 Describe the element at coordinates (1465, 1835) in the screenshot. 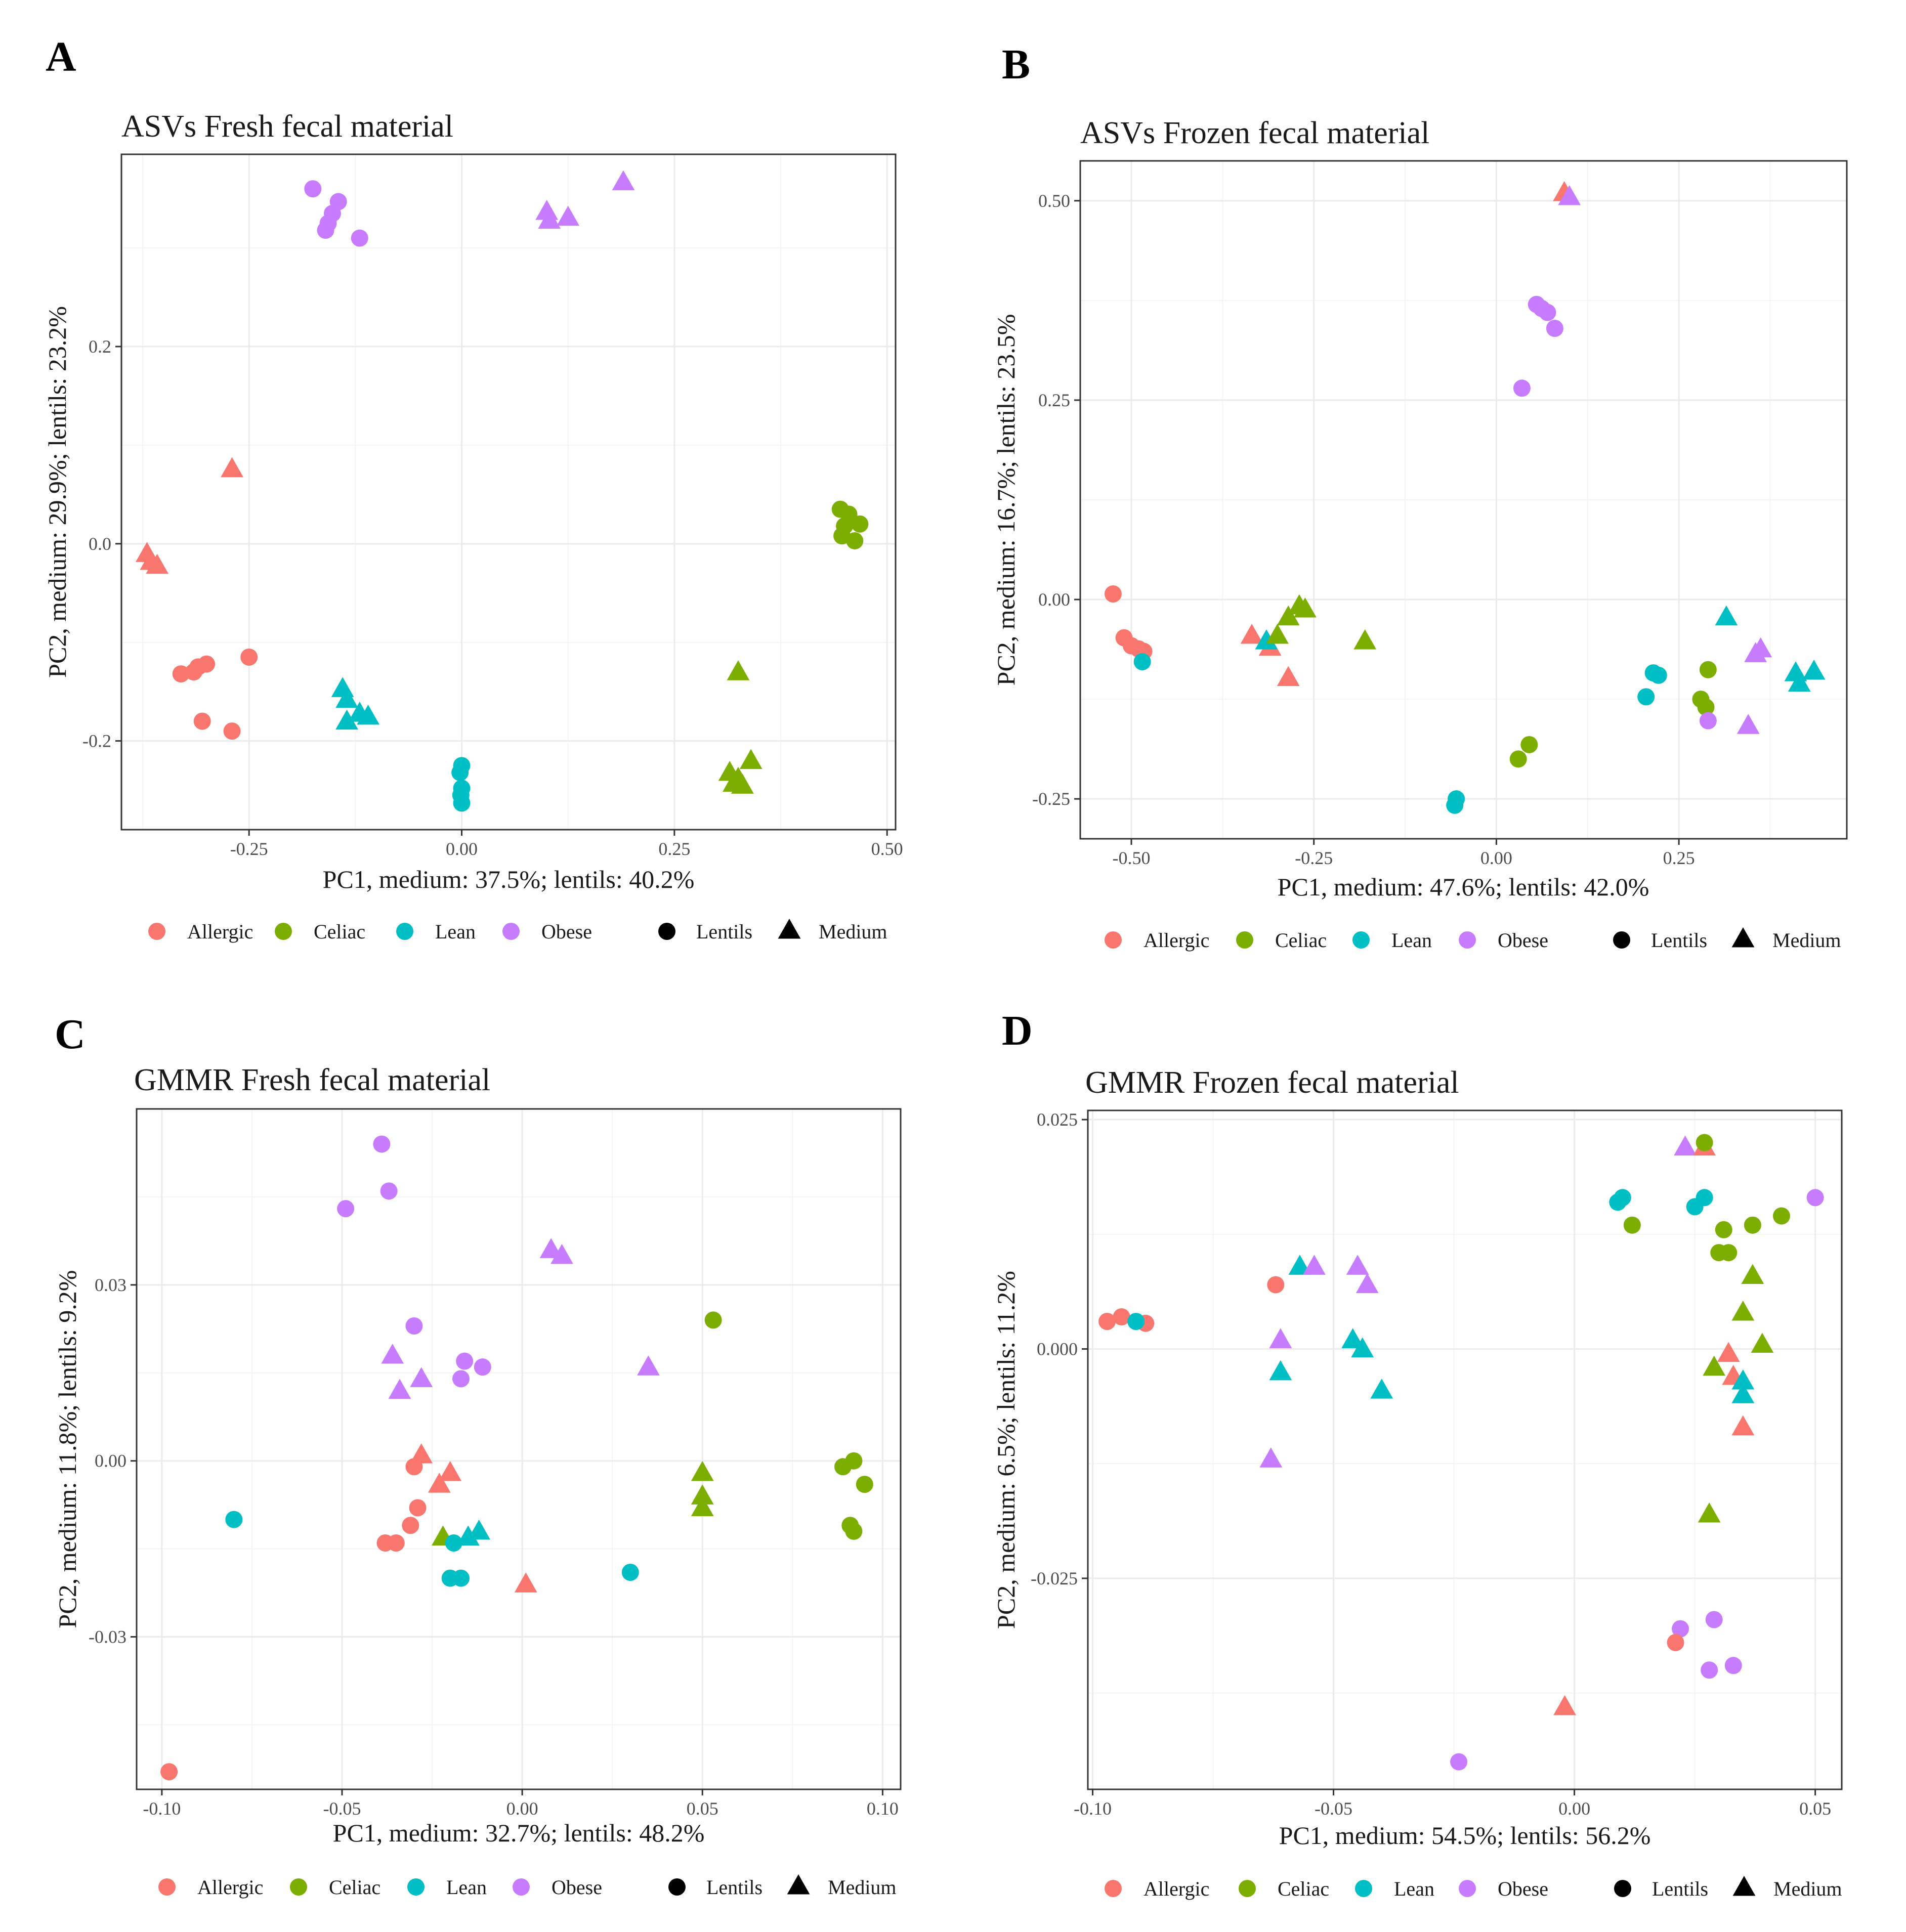

I see `x-axis-label: PC1, medium: 54.5%; lentils: 56.2%` at that location.